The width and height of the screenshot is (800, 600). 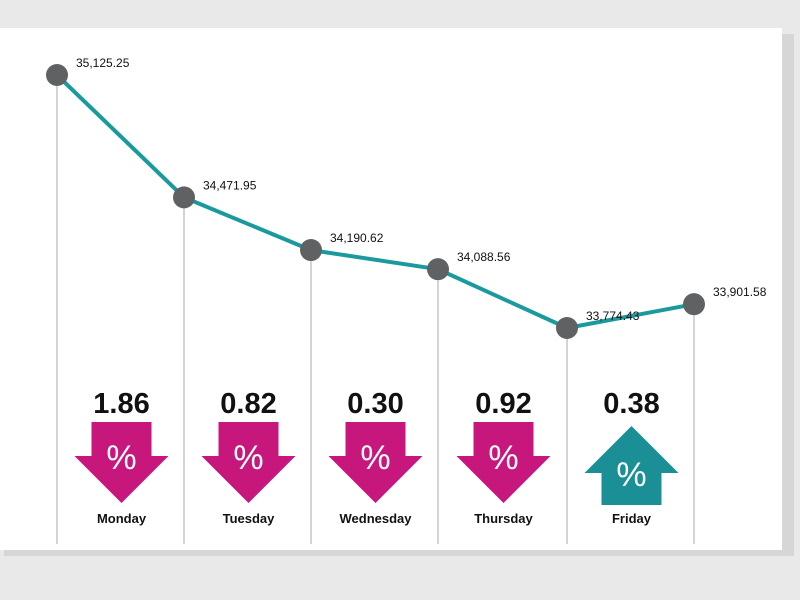 I want to click on value-label: 34,190.62, so click(x=357, y=238).